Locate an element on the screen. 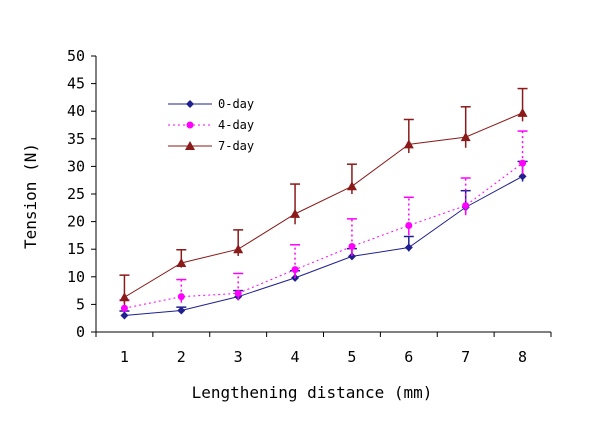 The width and height of the screenshot is (600, 446). y-tick-label: 30 is located at coordinates (76, 166).